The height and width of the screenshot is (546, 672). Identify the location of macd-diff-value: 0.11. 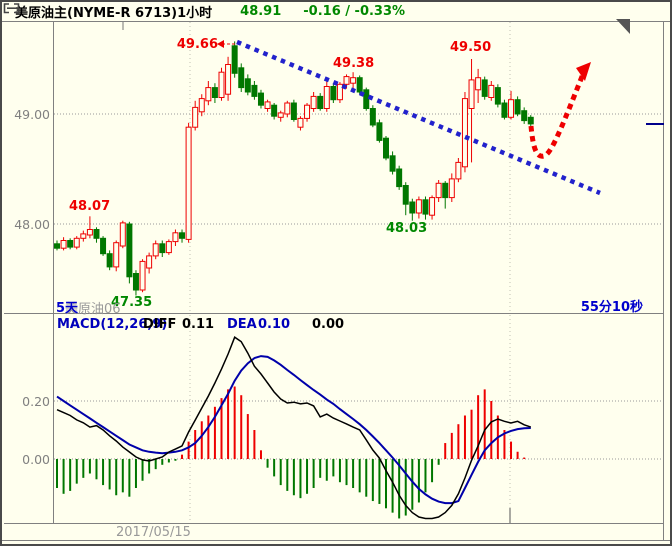
(198, 324).